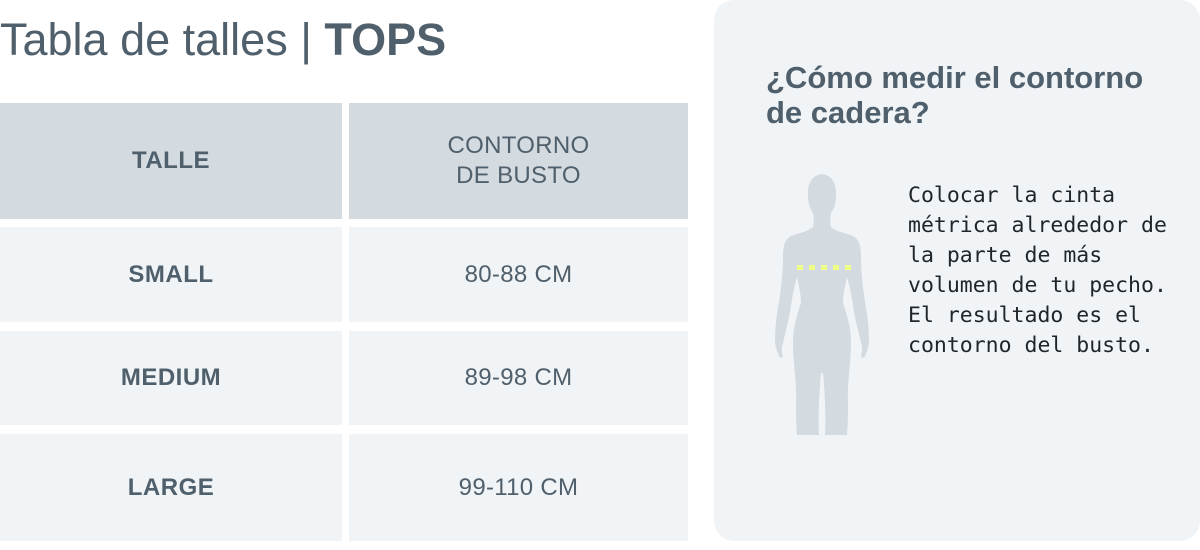 Image resolution: width=1200 pixels, height=550 pixels. I want to click on table-row-size: LARGE, so click(171, 487).